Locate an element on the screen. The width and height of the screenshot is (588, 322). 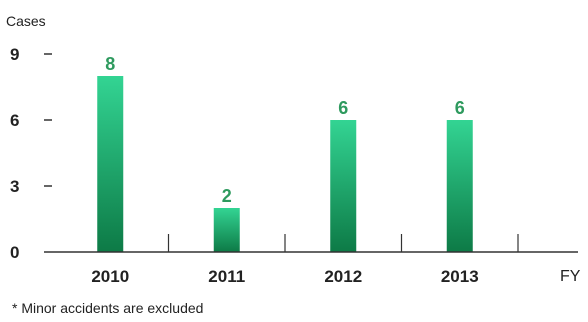
x-tick-label-2012: 2012 is located at coordinates (343, 276).